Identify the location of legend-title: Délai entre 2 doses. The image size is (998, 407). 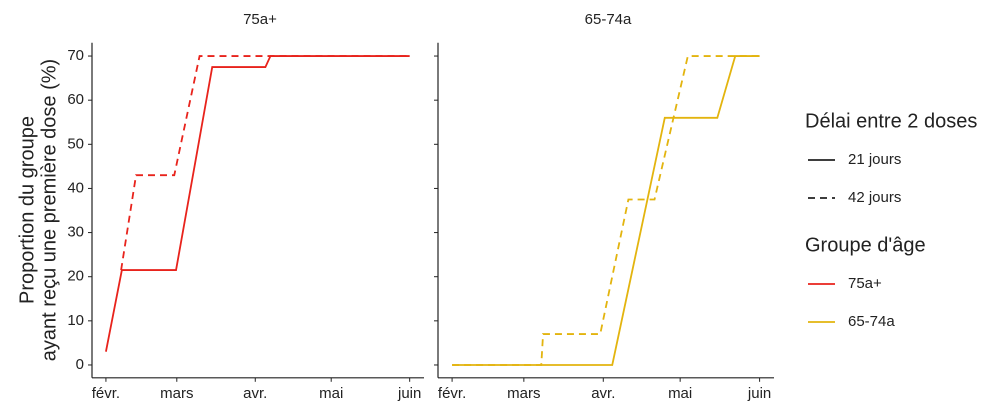
(891, 121).